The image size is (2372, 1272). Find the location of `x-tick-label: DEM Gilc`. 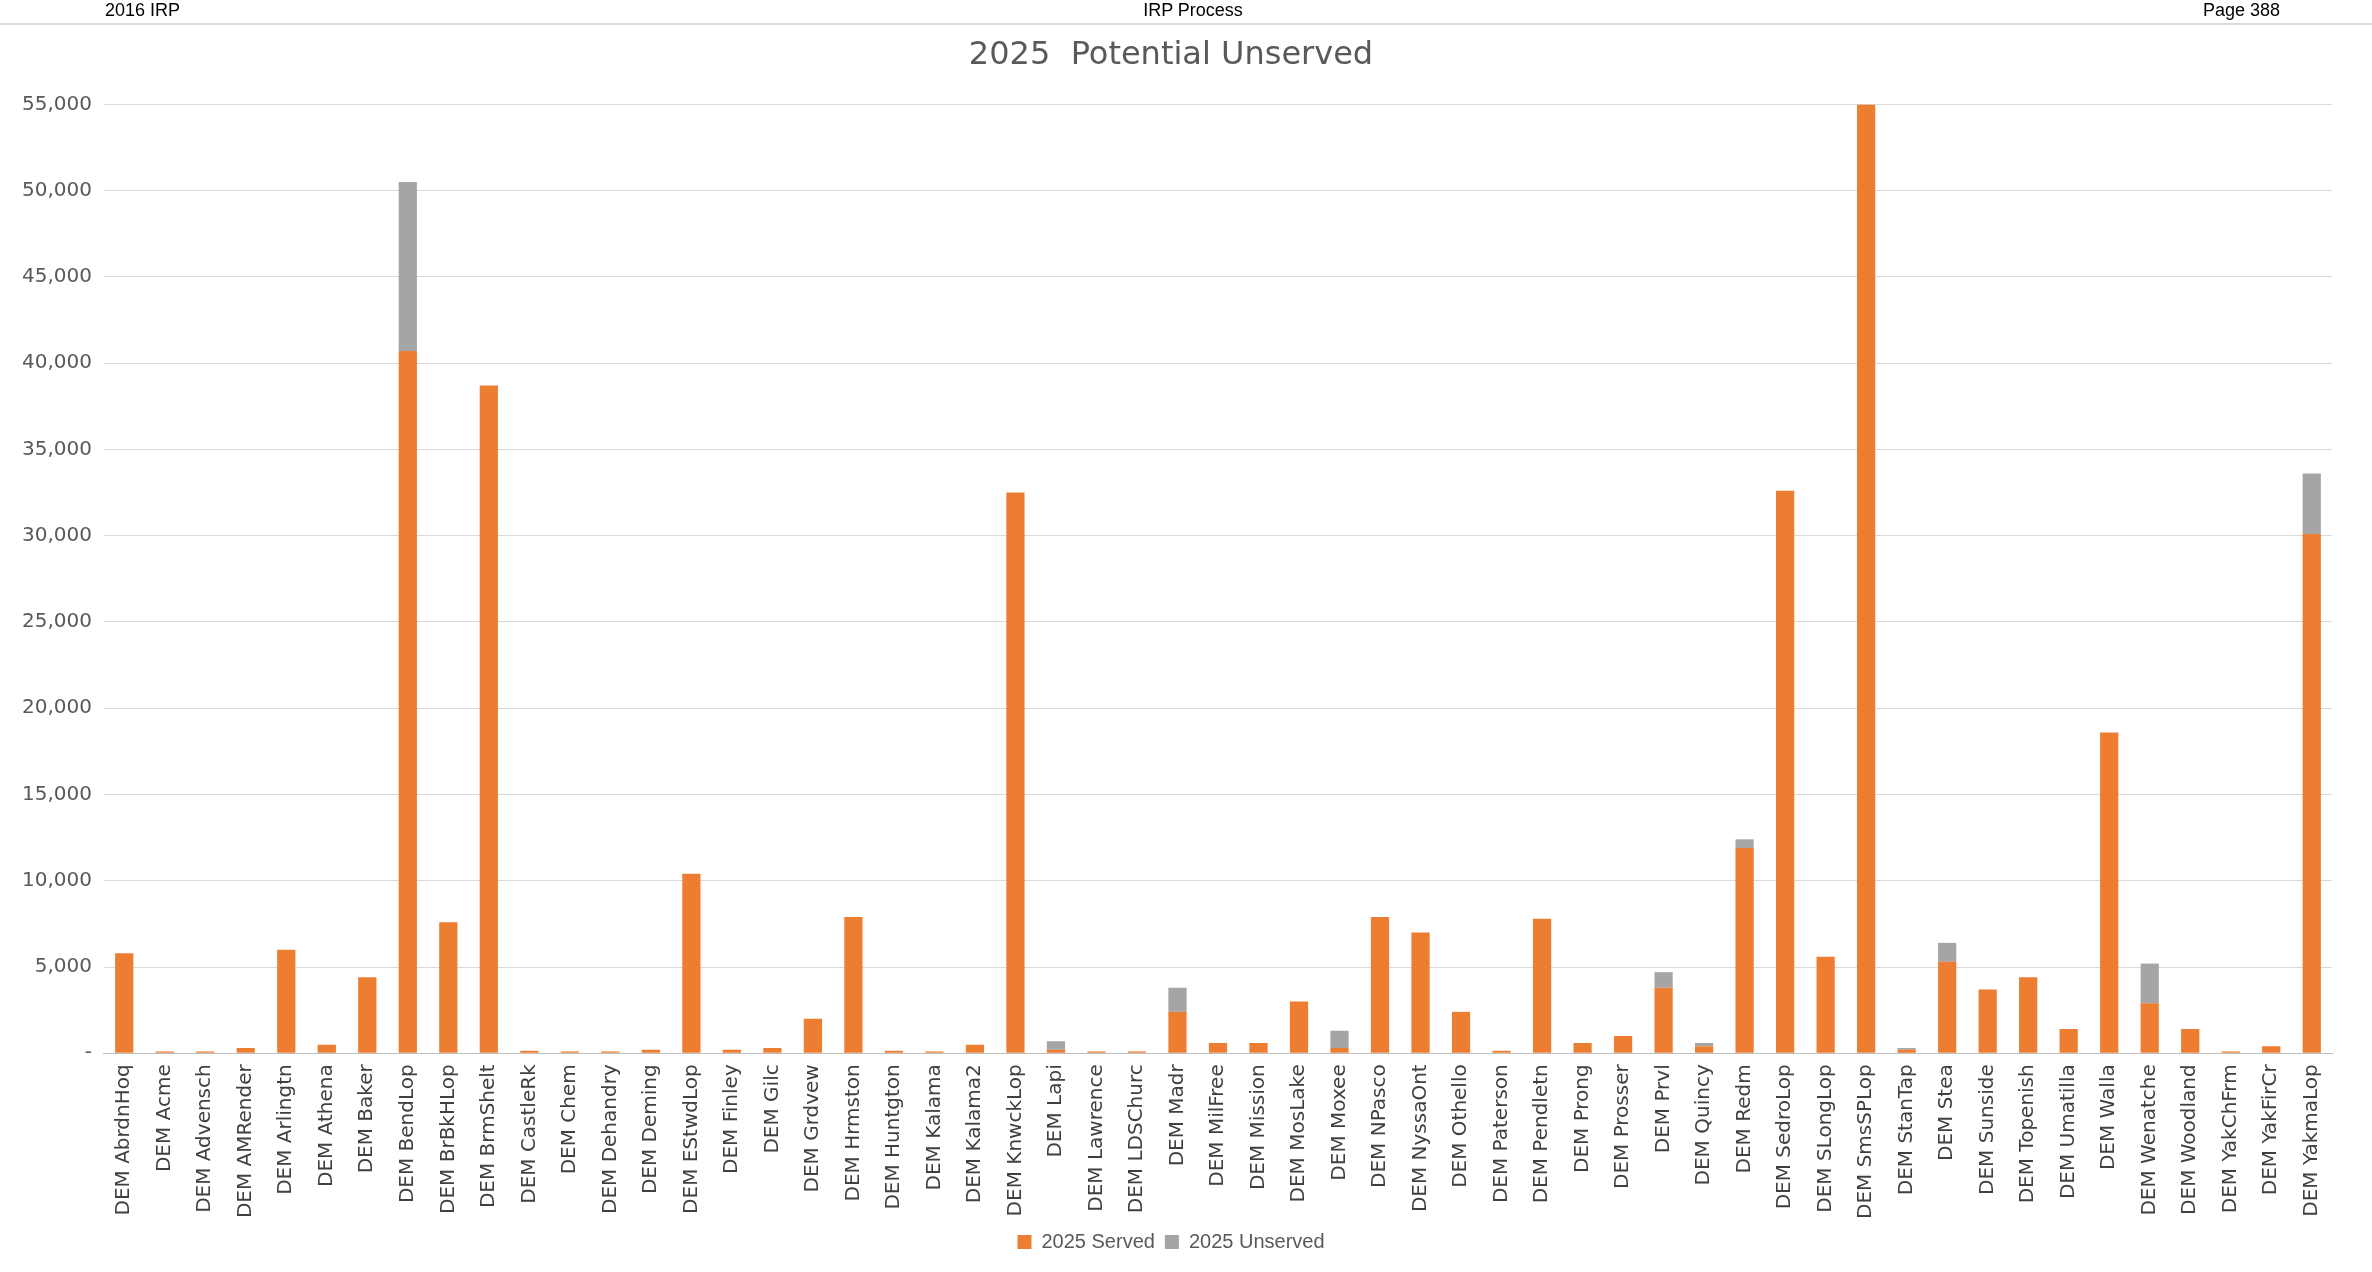

x-tick-label: DEM Gilc is located at coordinates (770, 1109).